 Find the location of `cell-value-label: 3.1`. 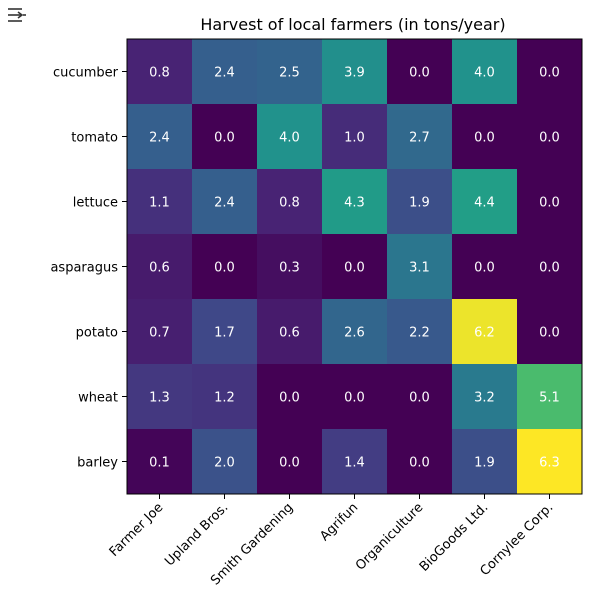

cell-value-label: 3.1 is located at coordinates (419, 268).